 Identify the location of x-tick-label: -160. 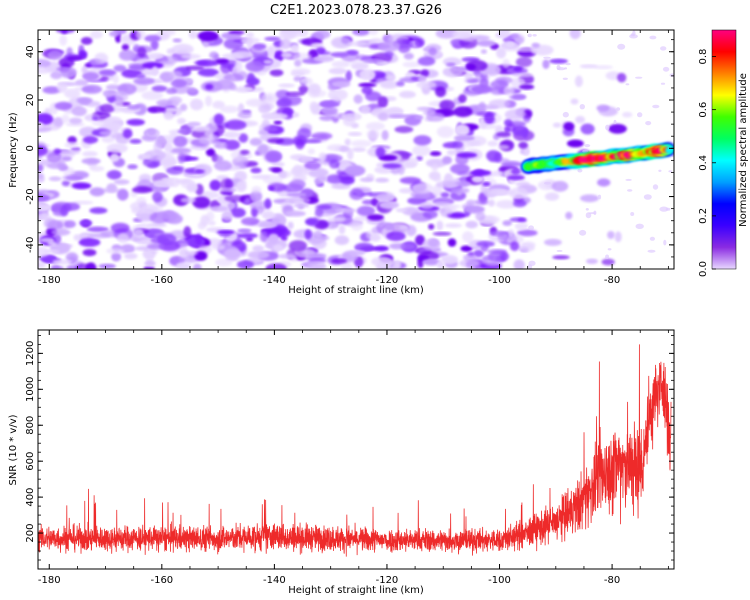
(161, 280).